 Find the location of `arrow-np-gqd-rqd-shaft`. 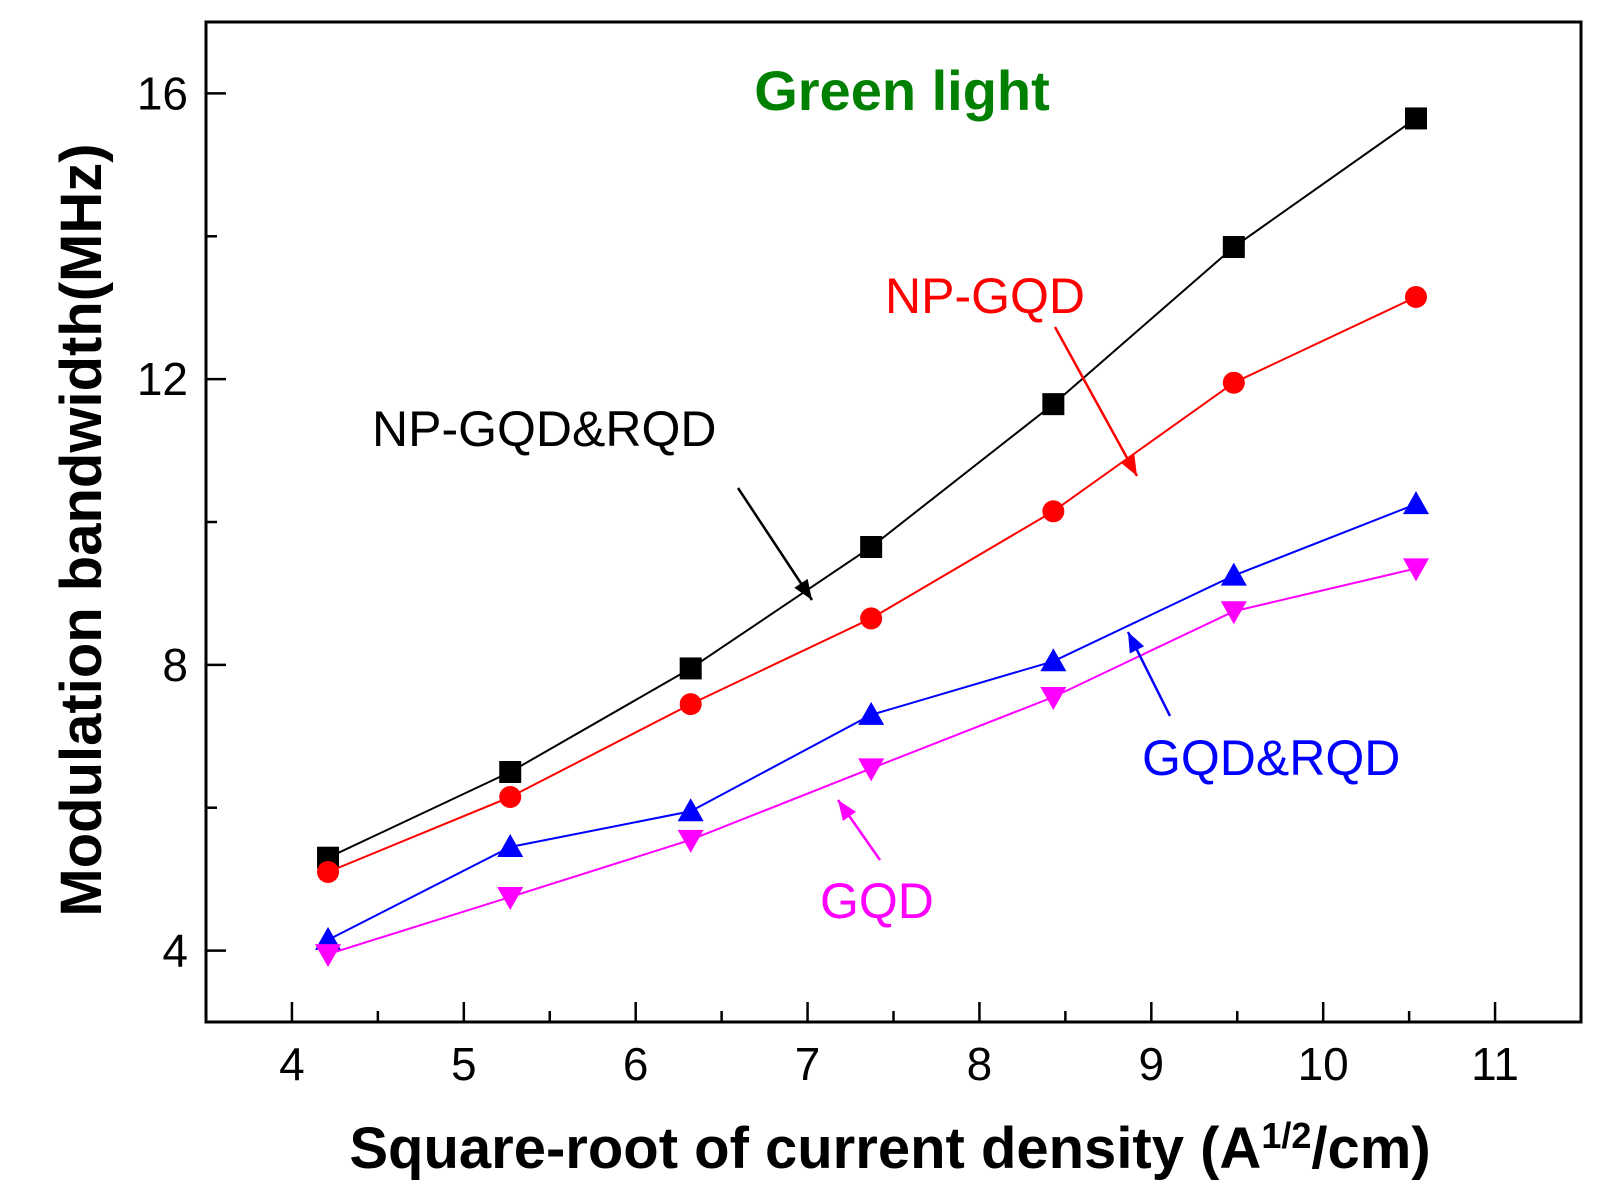

arrow-np-gqd-rqd-shaft is located at coordinates (775, 544).